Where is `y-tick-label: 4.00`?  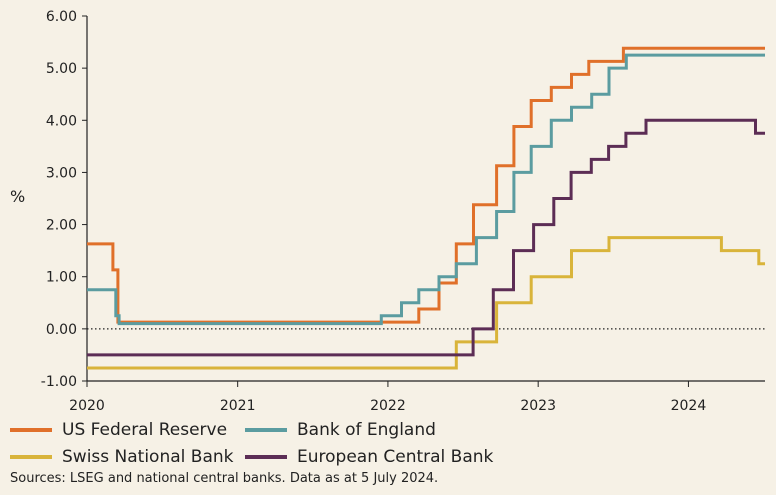
y-tick-label: 4.00 is located at coordinates (61, 121).